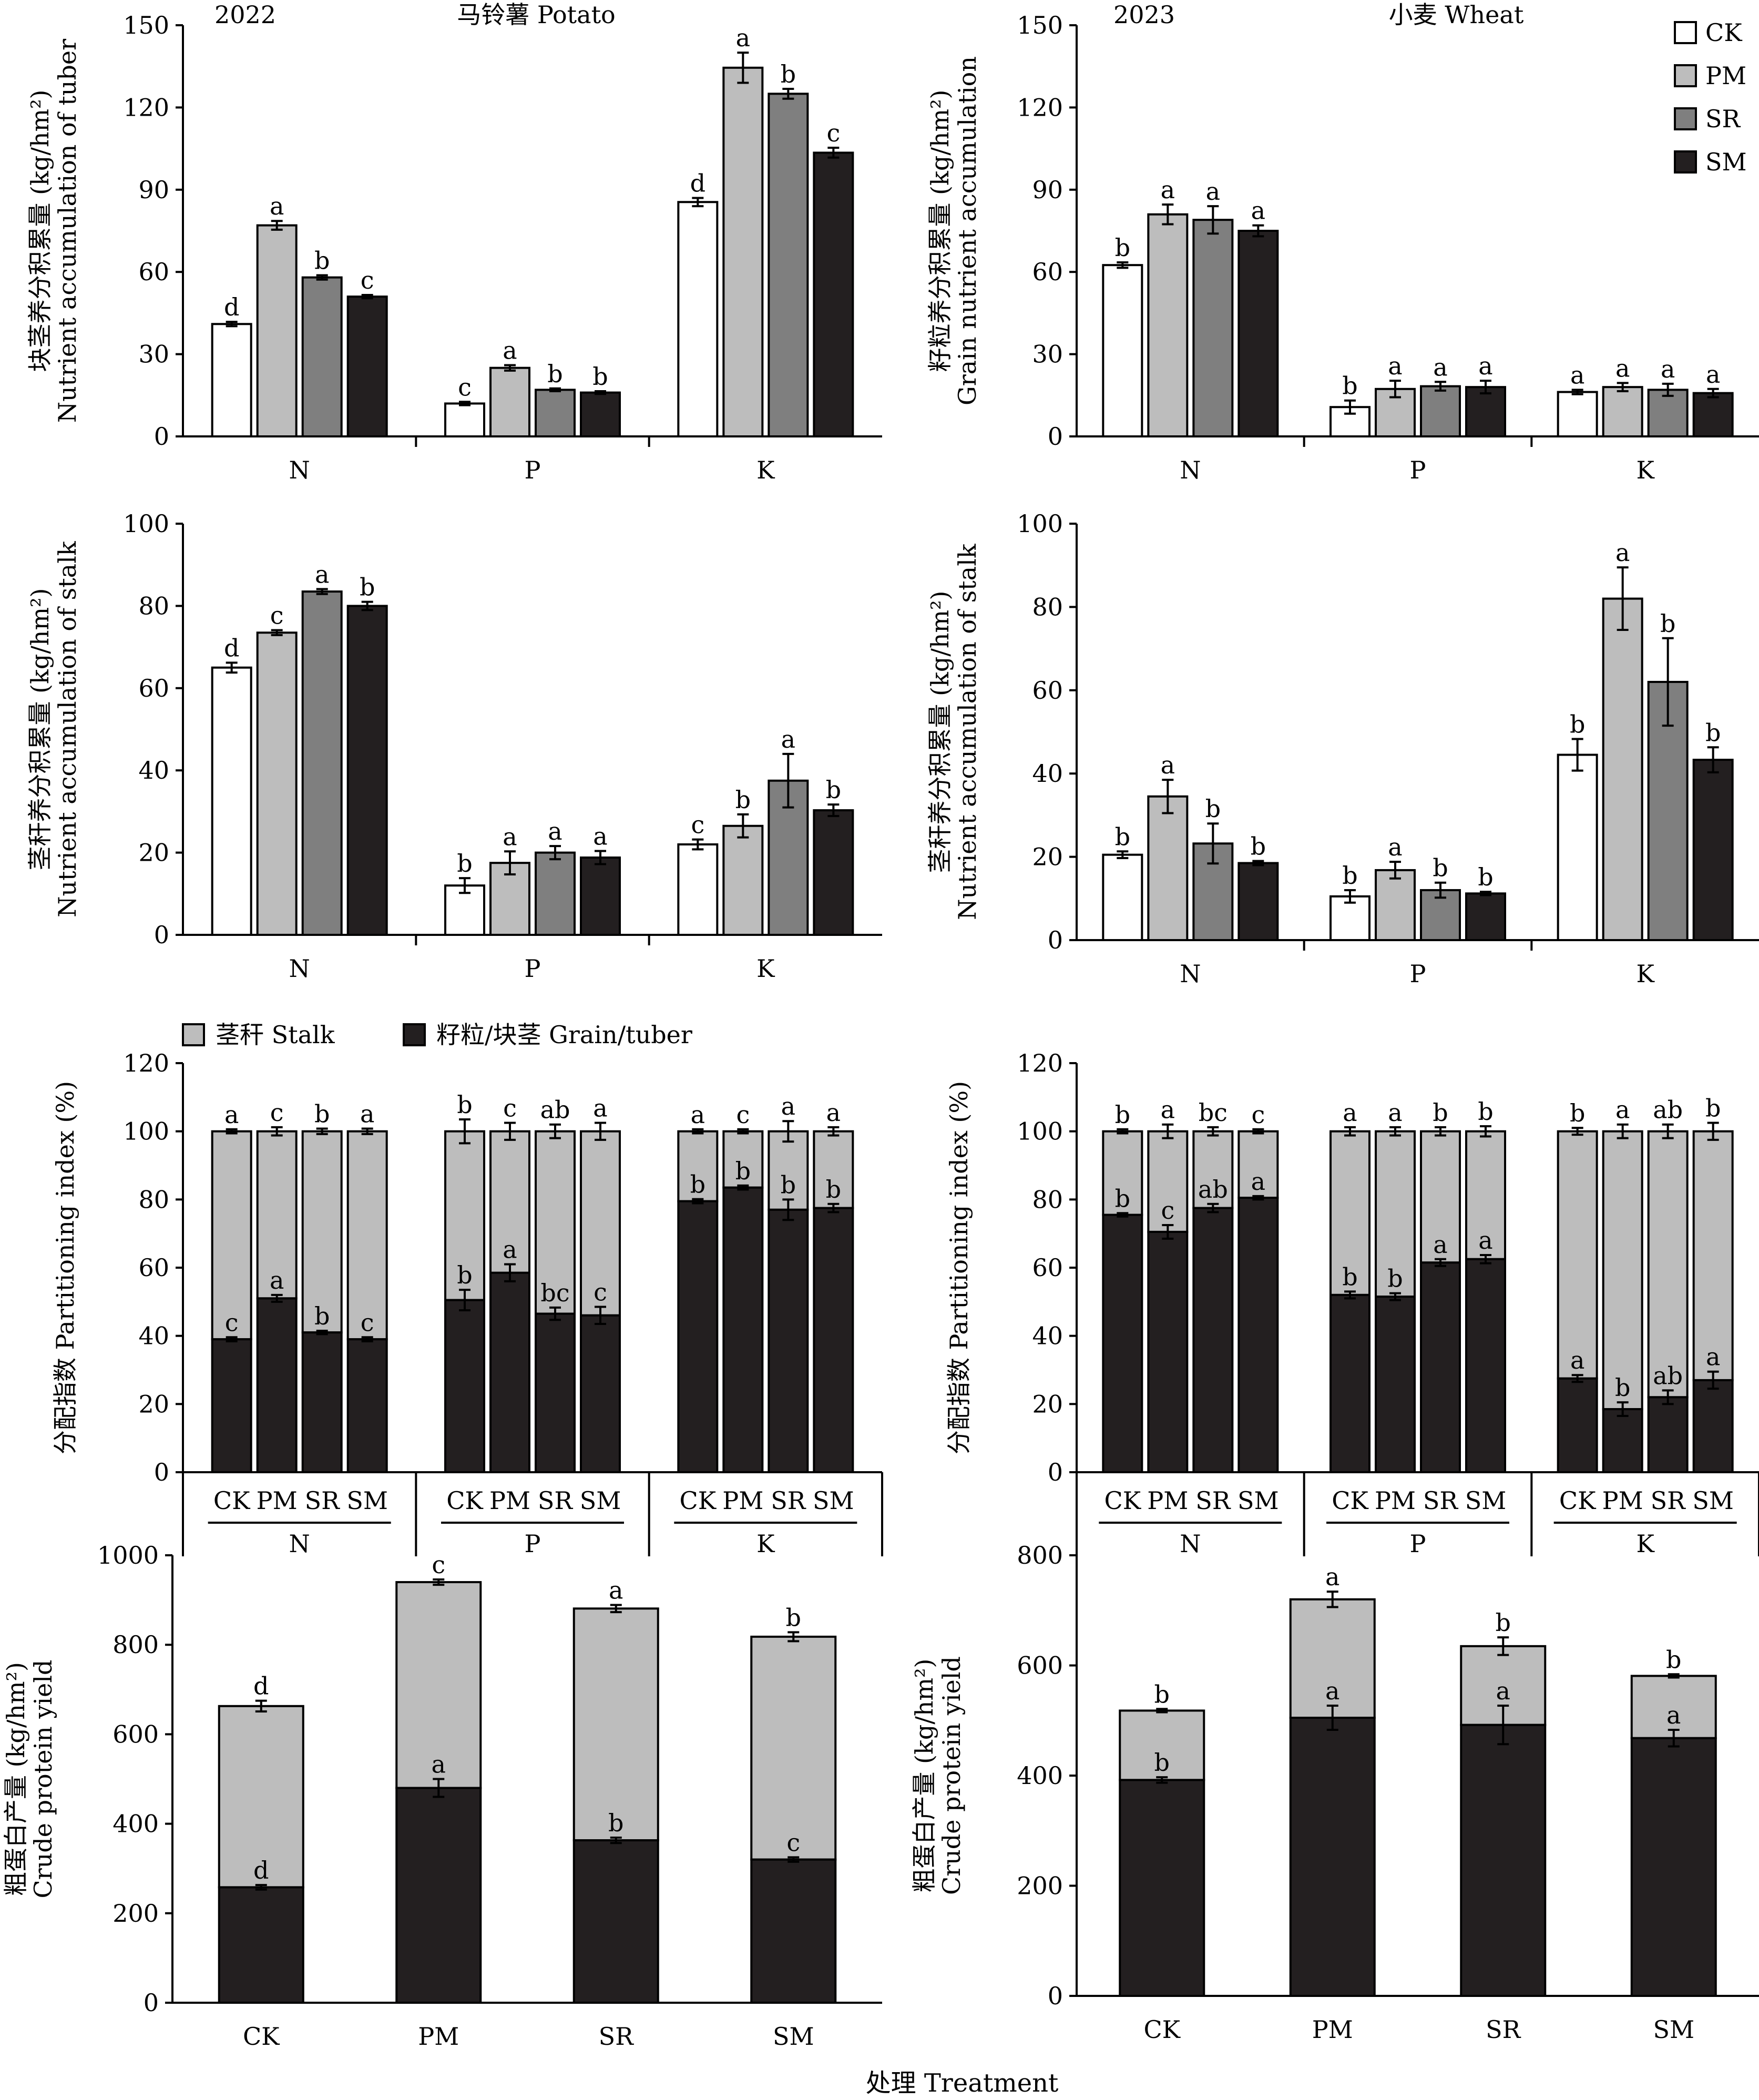 The width and height of the screenshot is (1759, 2100). I want to click on wheat-stalk-y-tick-label: 40, so click(1047, 774).